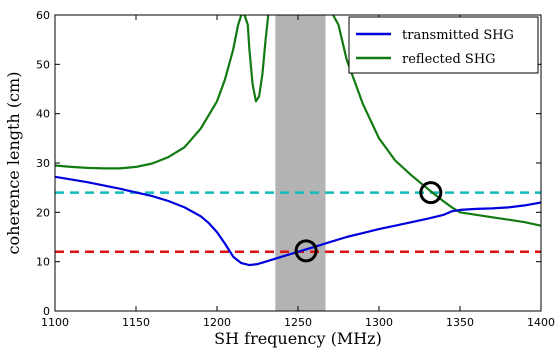  Describe the element at coordinates (379, 322) in the screenshot. I see `x-tick-label-4: 1300` at that location.